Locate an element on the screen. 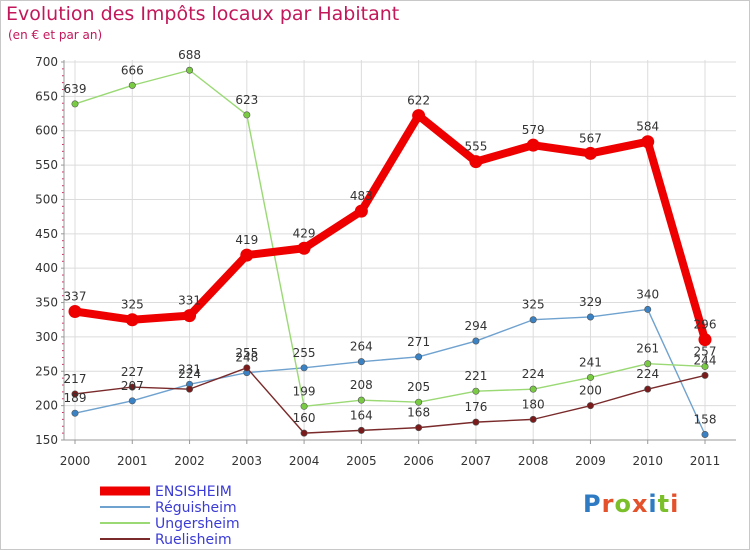 The height and width of the screenshot is (550, 750). data-label: 200 is located at coordinates (590, 391).